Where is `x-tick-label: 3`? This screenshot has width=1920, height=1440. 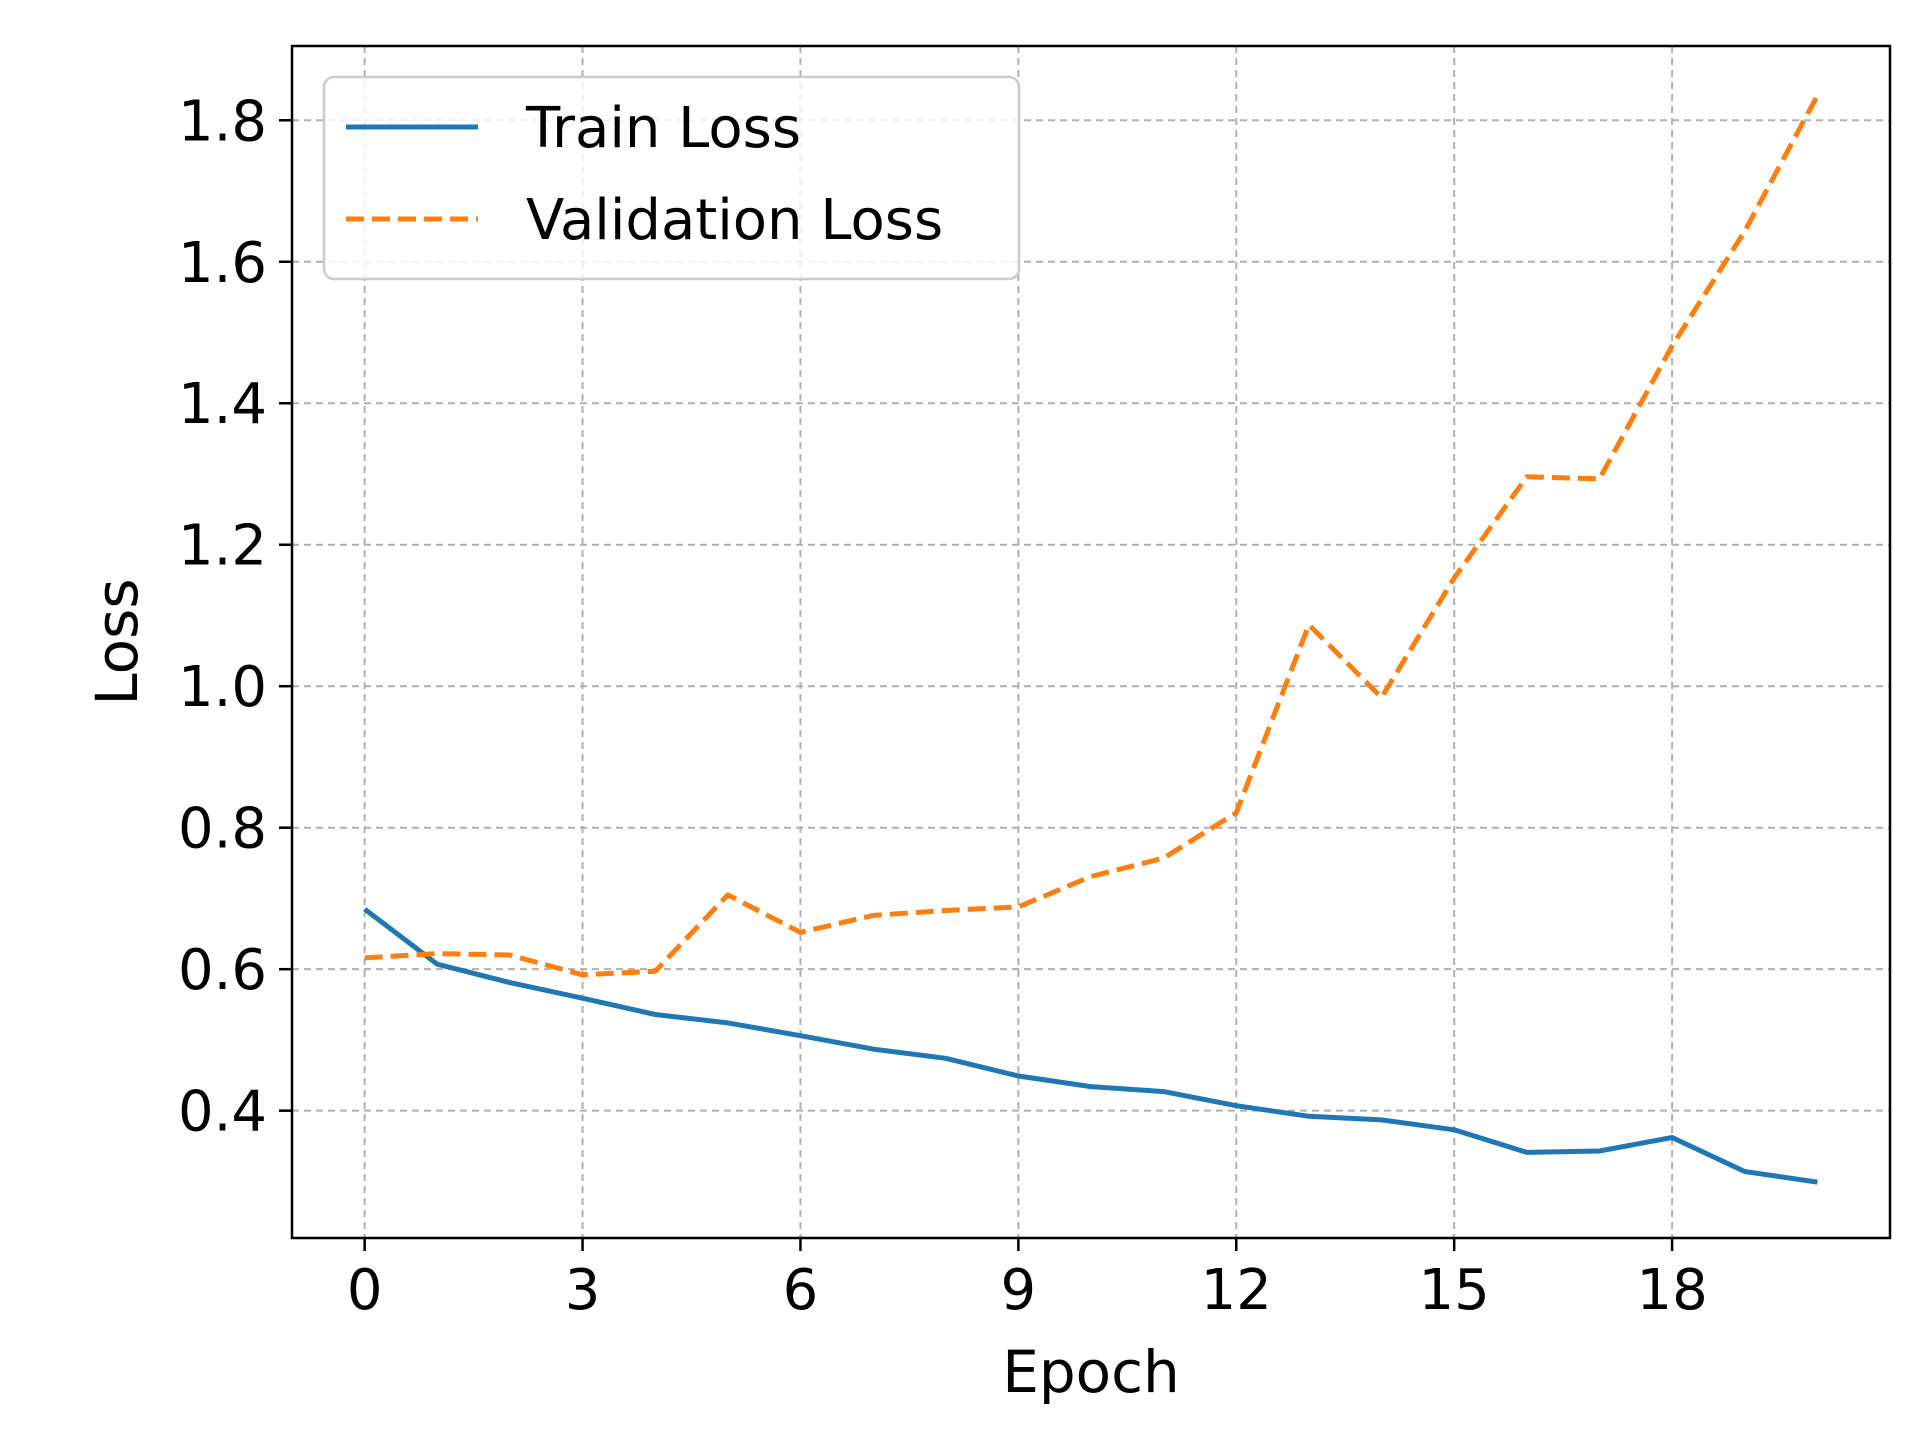
x-tick-label: 3 is located at coordinates (583, 1290).